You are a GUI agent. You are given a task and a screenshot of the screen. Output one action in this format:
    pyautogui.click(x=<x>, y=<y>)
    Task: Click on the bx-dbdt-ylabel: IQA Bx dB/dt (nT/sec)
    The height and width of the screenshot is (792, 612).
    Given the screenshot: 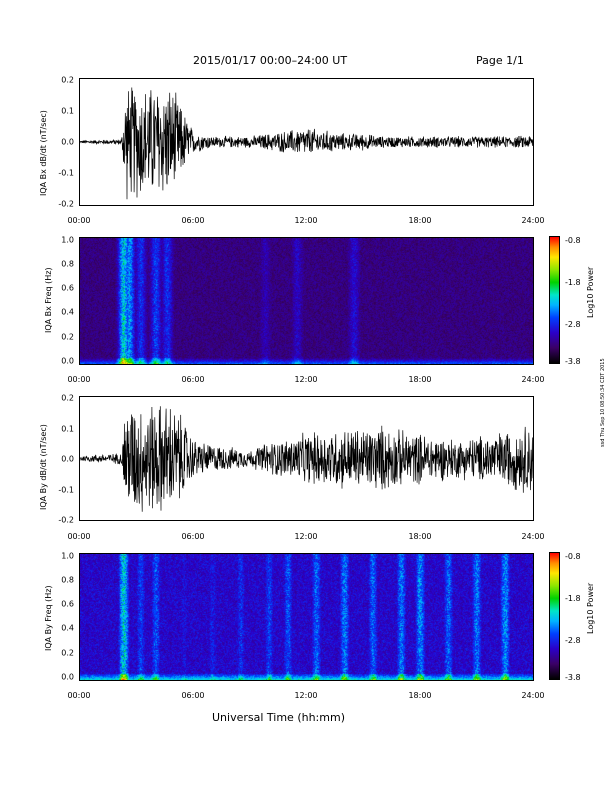 What is the action you would take?
    pyautogui.click(x=43, y=153)
    